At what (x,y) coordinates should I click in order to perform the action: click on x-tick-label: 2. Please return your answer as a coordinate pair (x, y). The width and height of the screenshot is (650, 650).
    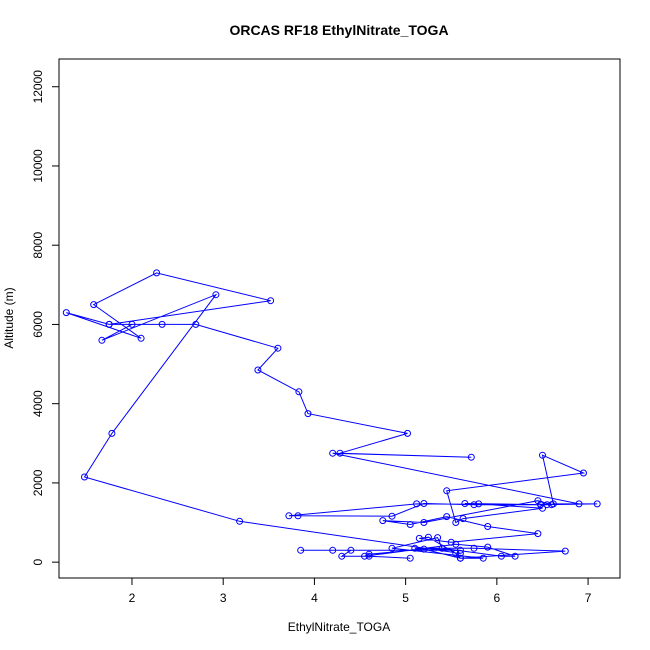
    Looking at the image, I should click on (132, 598).